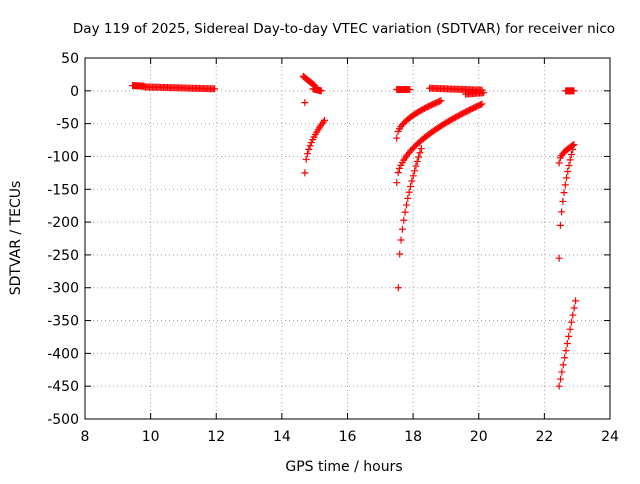  What do you see at coordinates (85, 437) in the screenshot?
I see `x-tick-label: 8` at bounding box center [85, 437].